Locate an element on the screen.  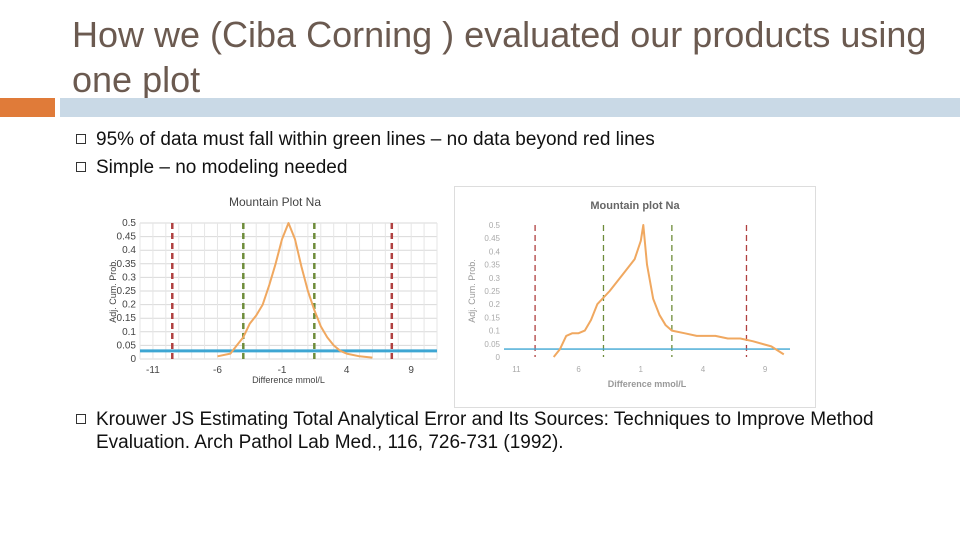
chart-title: Mountain plot Na is located at coordinates (635, 206).